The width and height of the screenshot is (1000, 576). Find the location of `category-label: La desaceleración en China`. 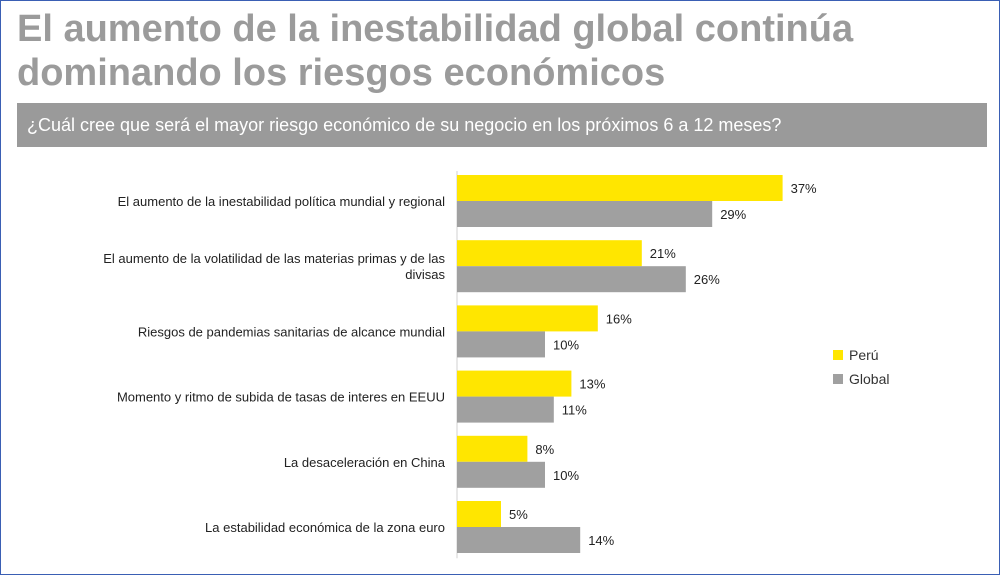

category-label: La desaceleración en China is located at coordinates (365, 462).